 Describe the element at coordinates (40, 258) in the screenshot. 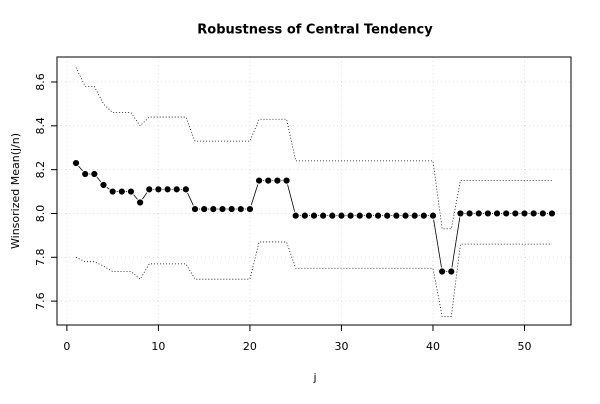

I see `y-tick-label: 7.8` at that location.